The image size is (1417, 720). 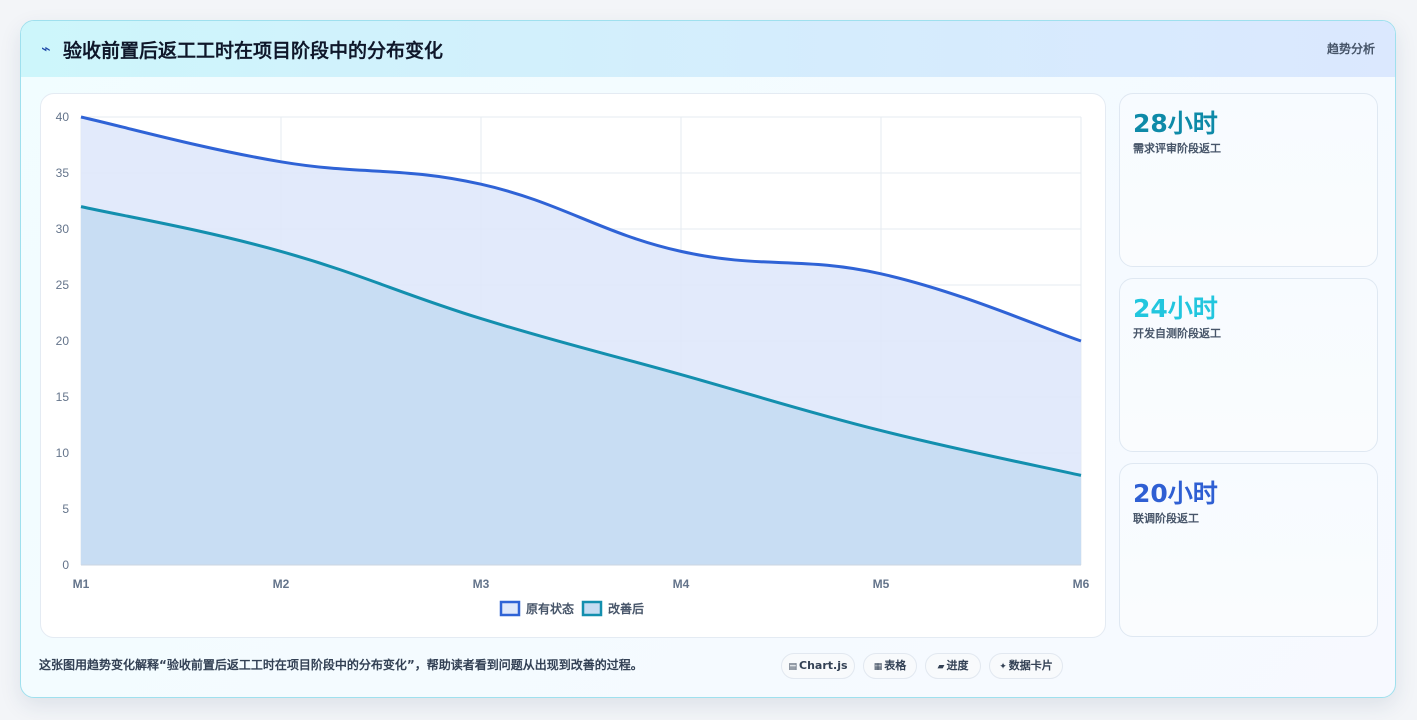 I want to click on chip-label: Chart.js, so click(x=823, y=665).